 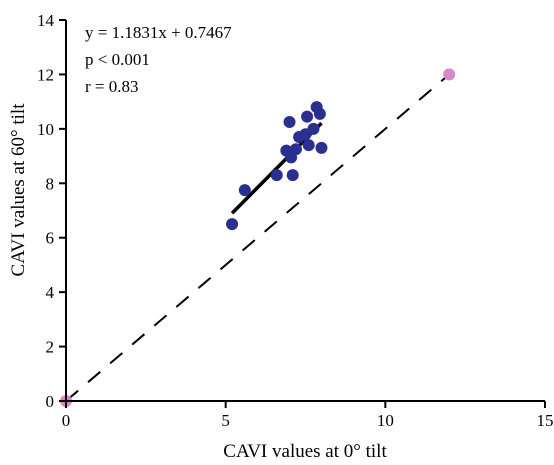 What do you see at coordinates (545, 420) in the screenshot?
I see `x-tick-label: 15` at bounding box center [545, 420].